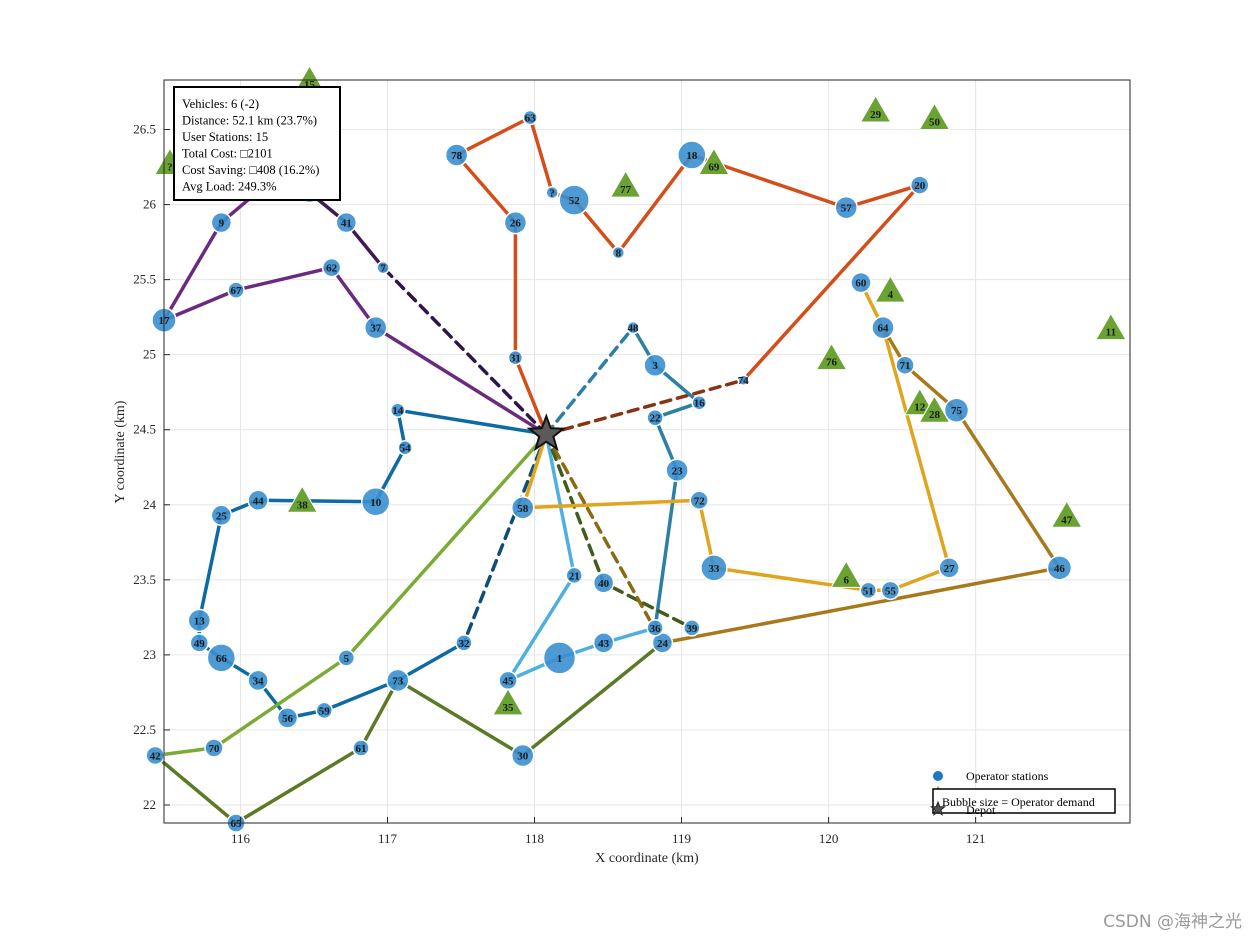 The height and width of the screenshot is (938, 1250). I want to click on operator-station-label: 13, so click(200, 621).